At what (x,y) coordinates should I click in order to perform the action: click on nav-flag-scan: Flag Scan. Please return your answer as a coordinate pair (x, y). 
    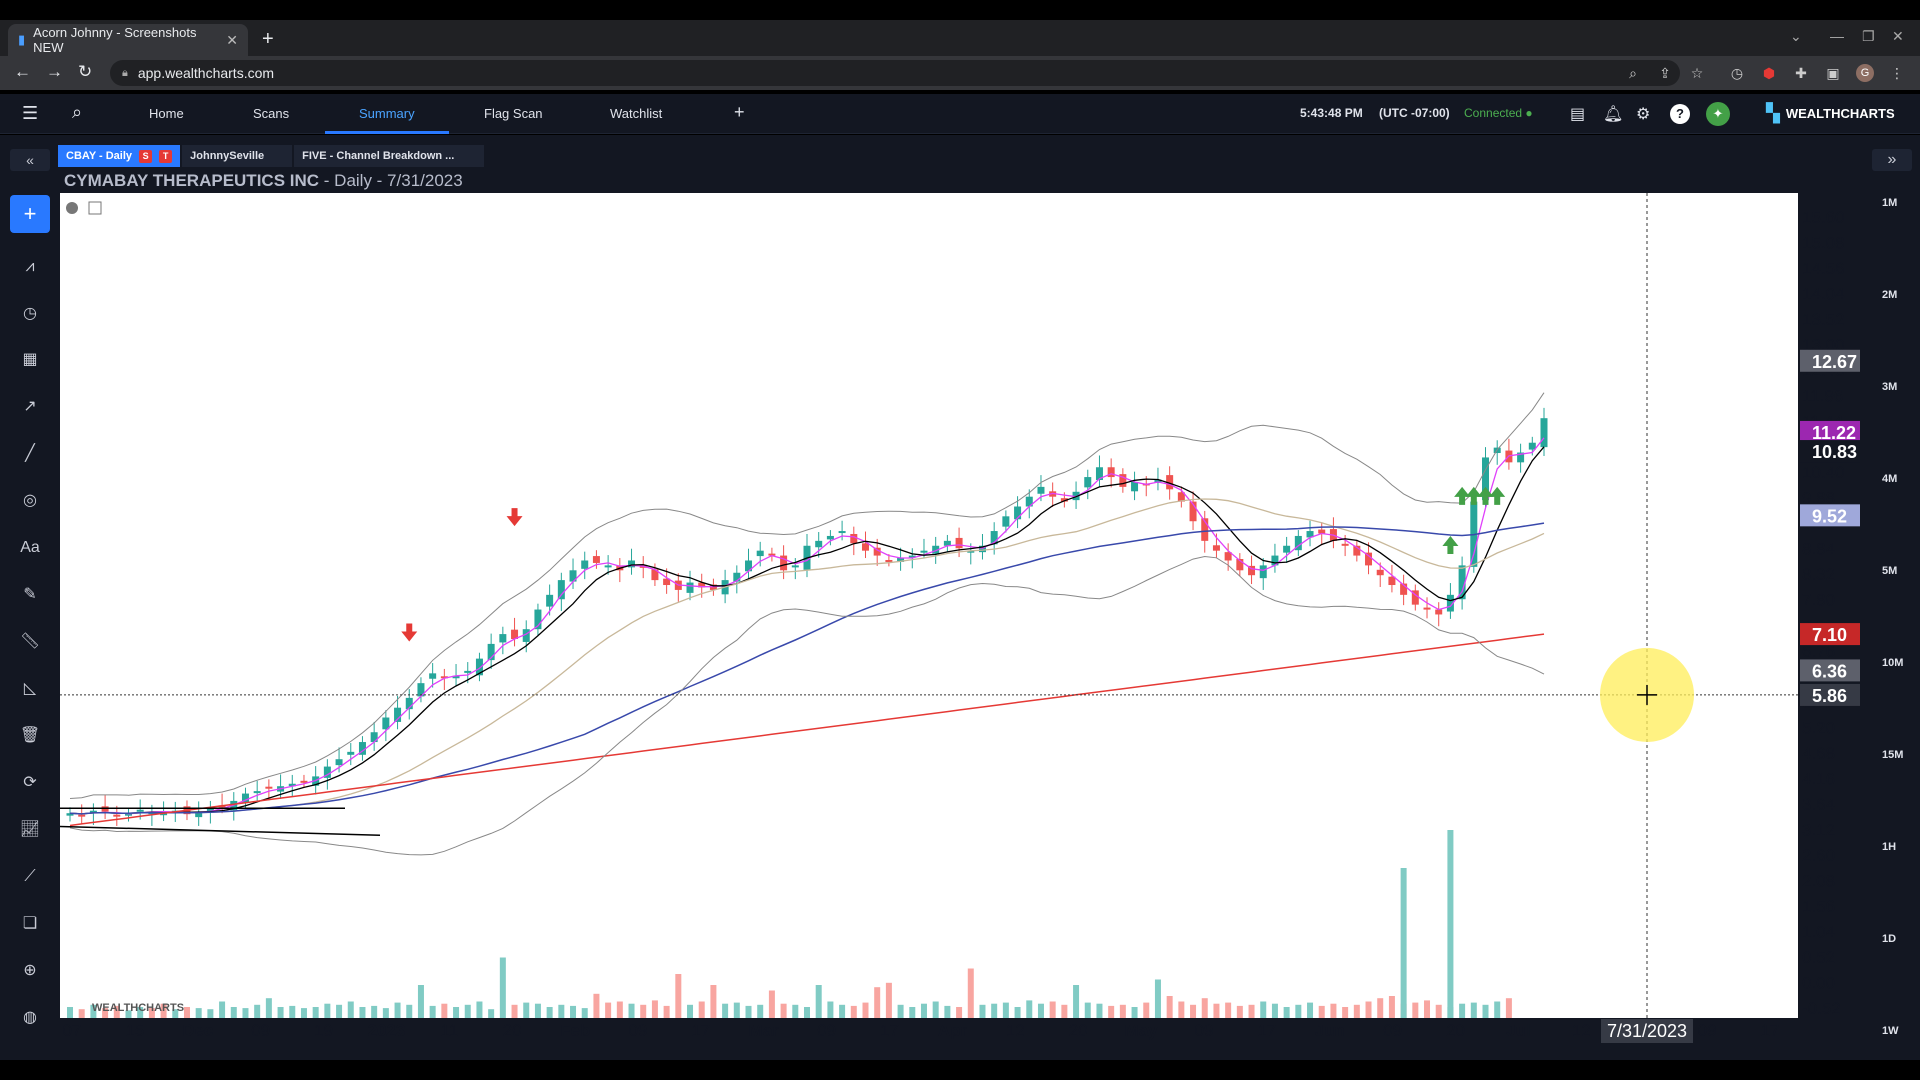
    Looking at the image, I should click on (513, 113).